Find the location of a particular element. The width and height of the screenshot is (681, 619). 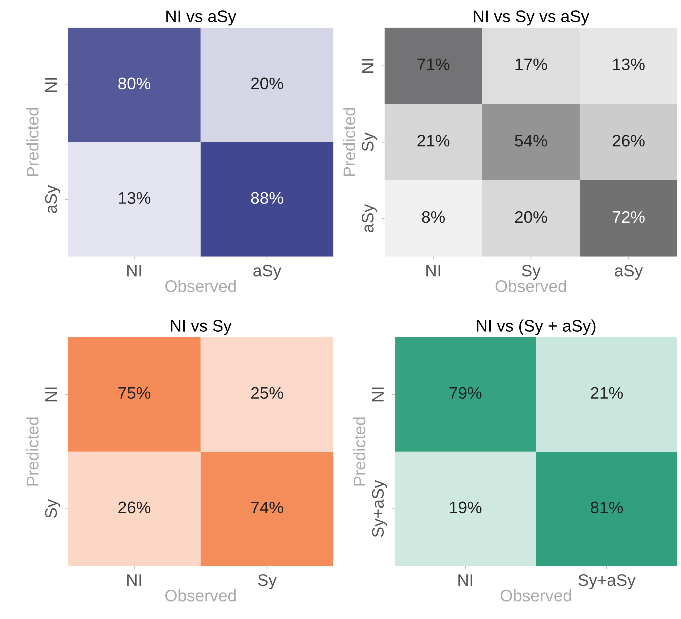

data-label: 80% is located at coordinates (134, 84).